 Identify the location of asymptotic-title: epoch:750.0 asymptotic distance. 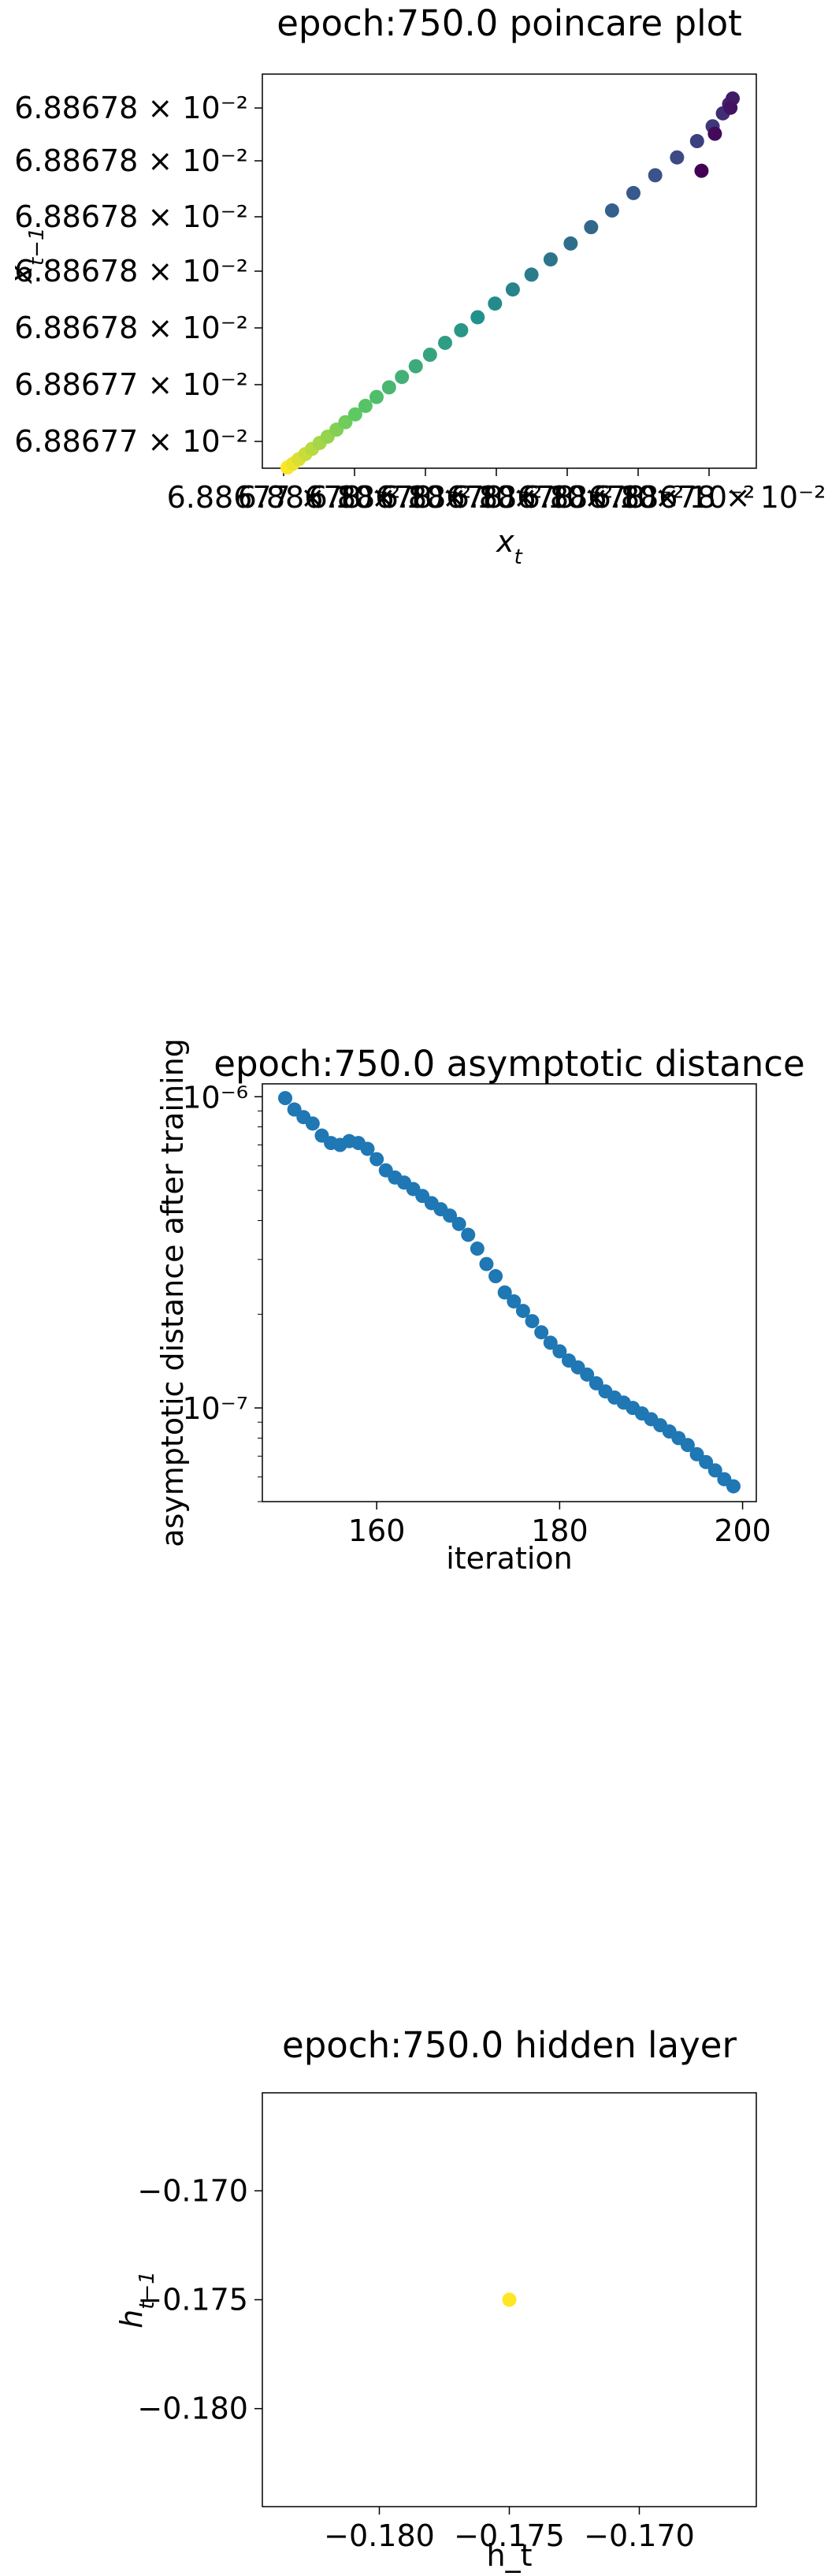
(508, 1064).